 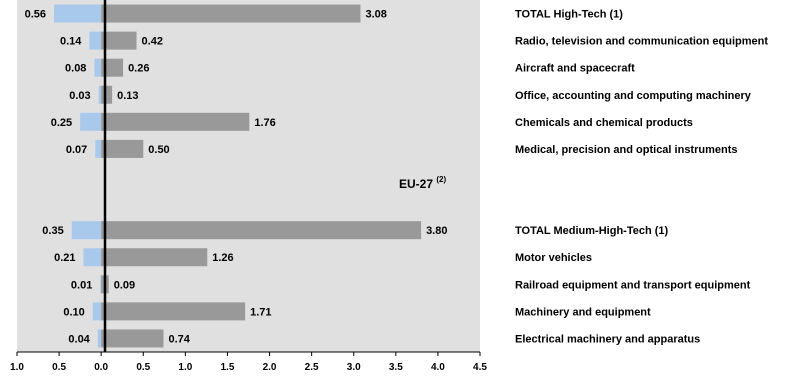 I want to click on bar-right-value: 3.08, so click(x=375, y=15).